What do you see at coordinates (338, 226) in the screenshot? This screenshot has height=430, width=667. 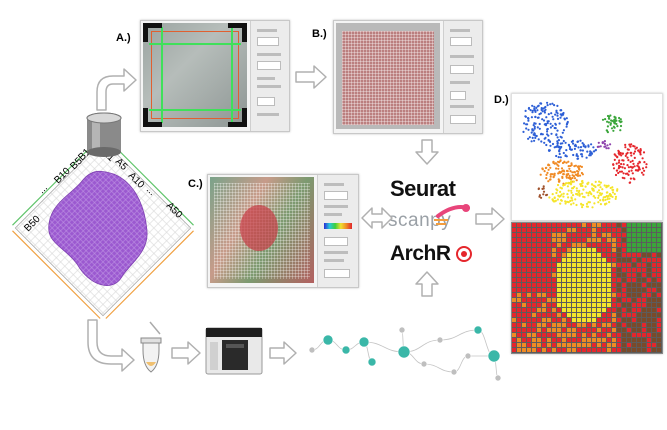 I see `colorbar-legend` at bounding box center [338, 226].